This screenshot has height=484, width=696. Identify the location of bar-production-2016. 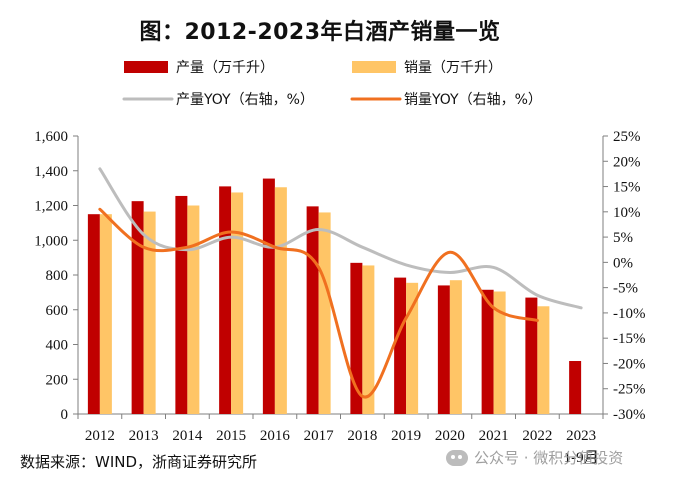
(268, 296).